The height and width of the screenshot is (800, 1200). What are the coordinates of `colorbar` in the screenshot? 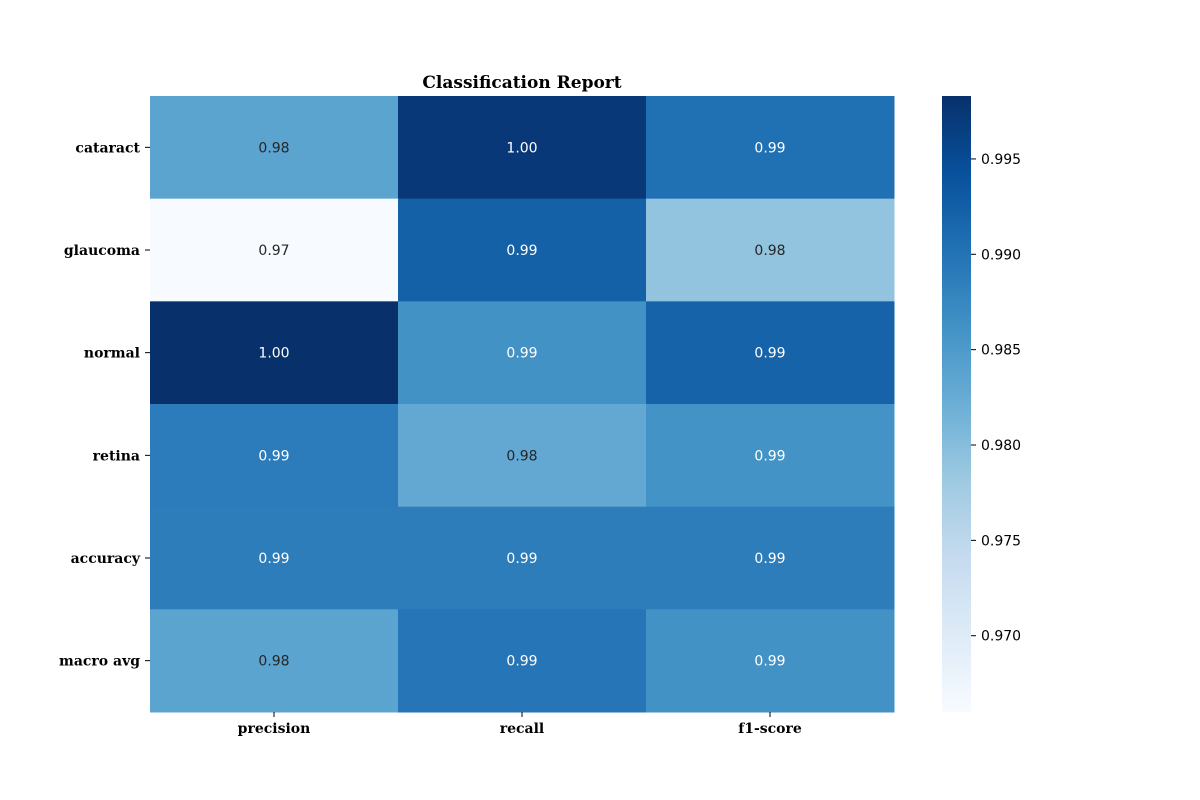 It's located at (956, 404).